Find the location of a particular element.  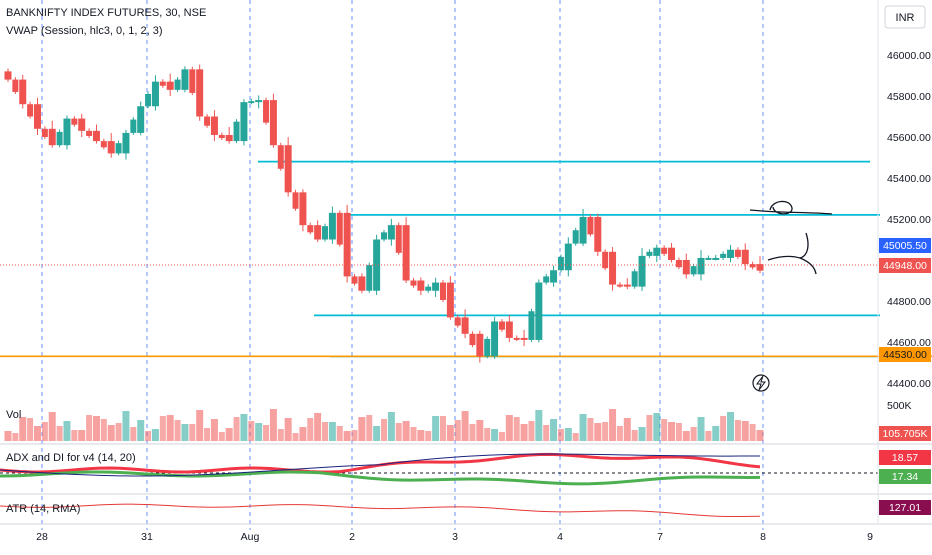

currency-button-label: INR is located at coordinates (905, 18).